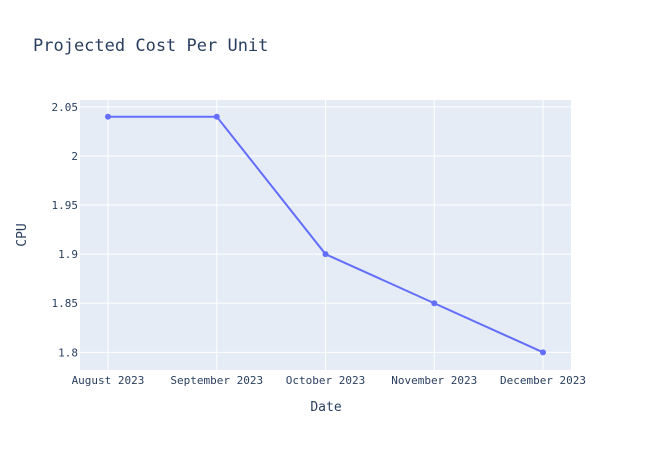  What do you see at coordinates (68, 352) in the screenshot?
I see `y-tick-label: 1.8` at bounding box center [68, 352].